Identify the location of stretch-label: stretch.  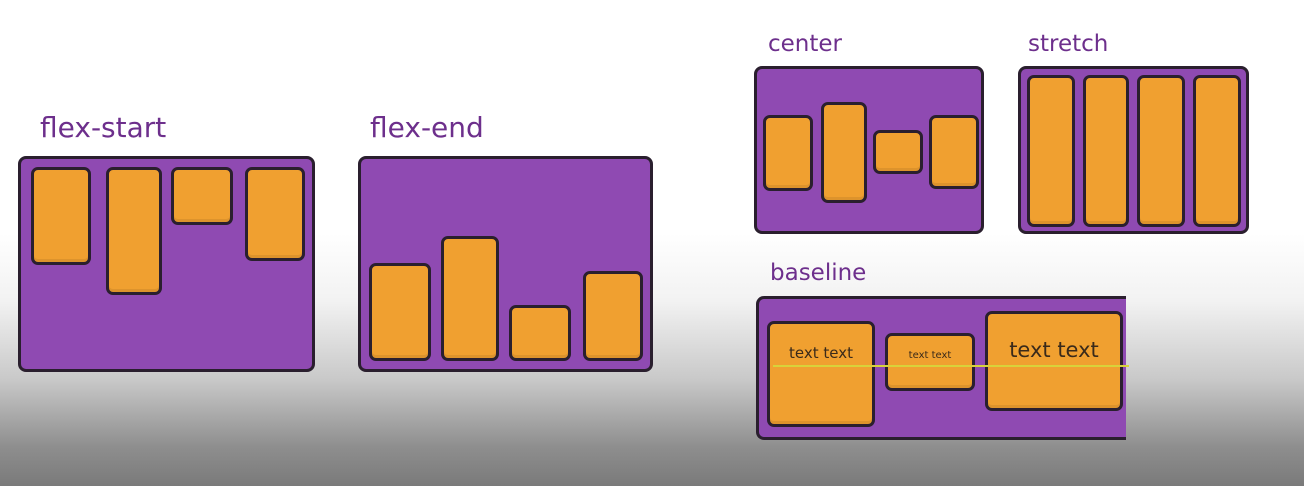
(1068, 44).